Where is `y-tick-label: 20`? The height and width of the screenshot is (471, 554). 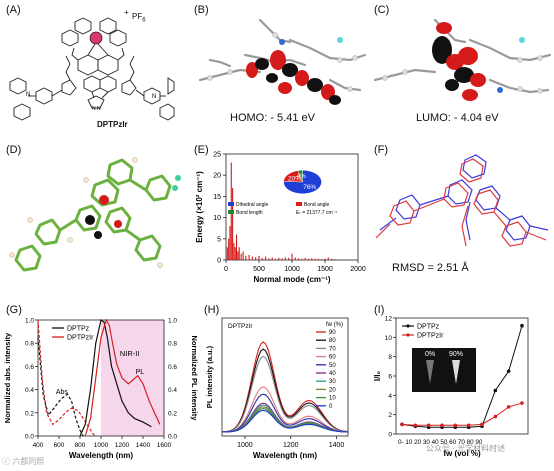
y-tick-label: 20 is located at coordinates (217, 176).